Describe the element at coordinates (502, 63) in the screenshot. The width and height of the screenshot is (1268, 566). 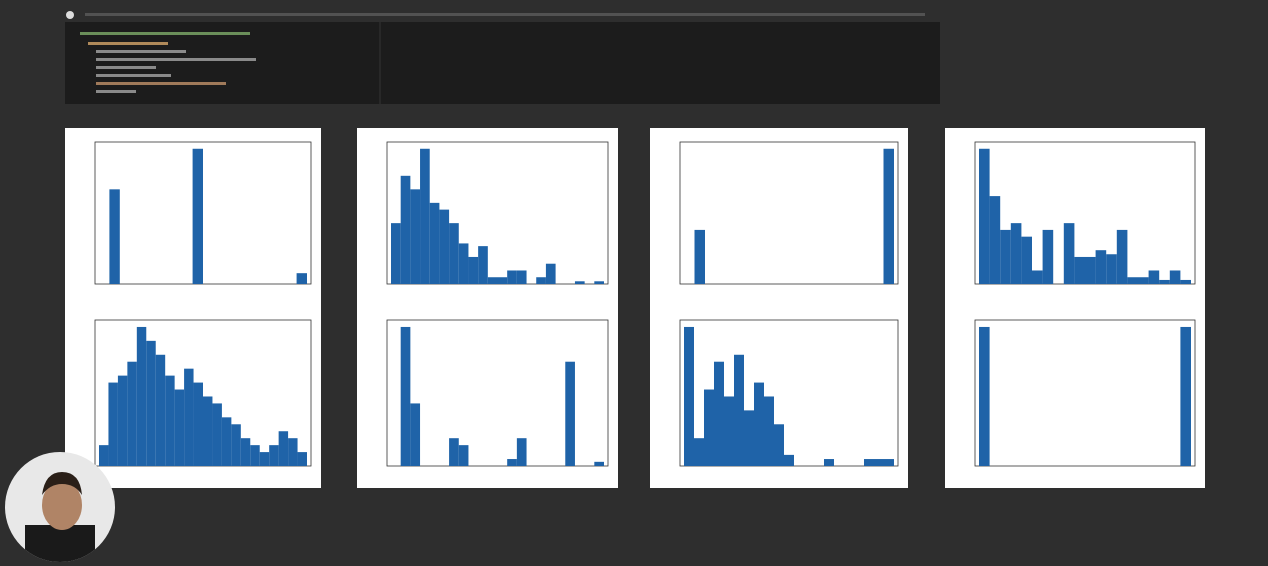
I see `code-cell` at that location.